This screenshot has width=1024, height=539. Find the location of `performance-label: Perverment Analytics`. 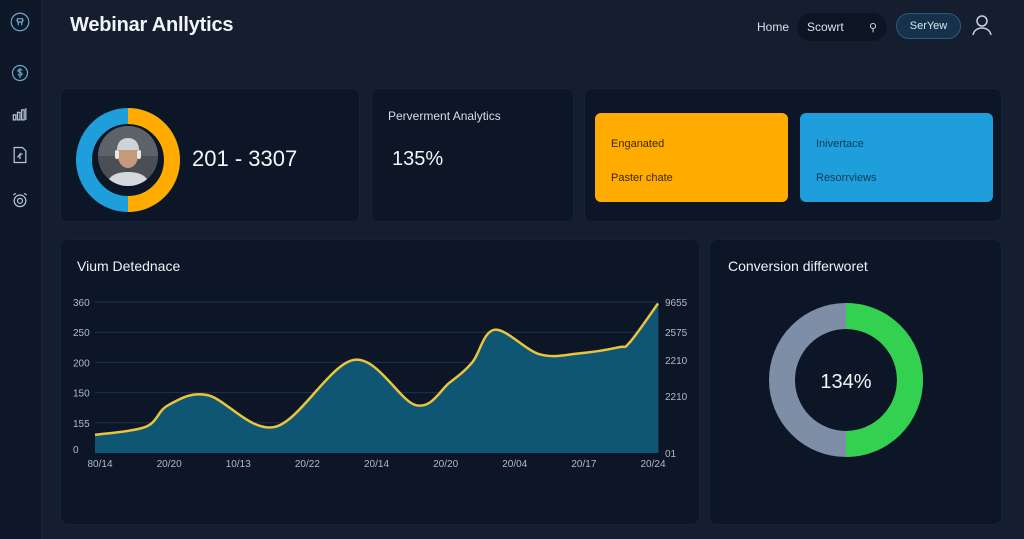

performance-label: Perverment Analytics is located at coordinates (444, 116).